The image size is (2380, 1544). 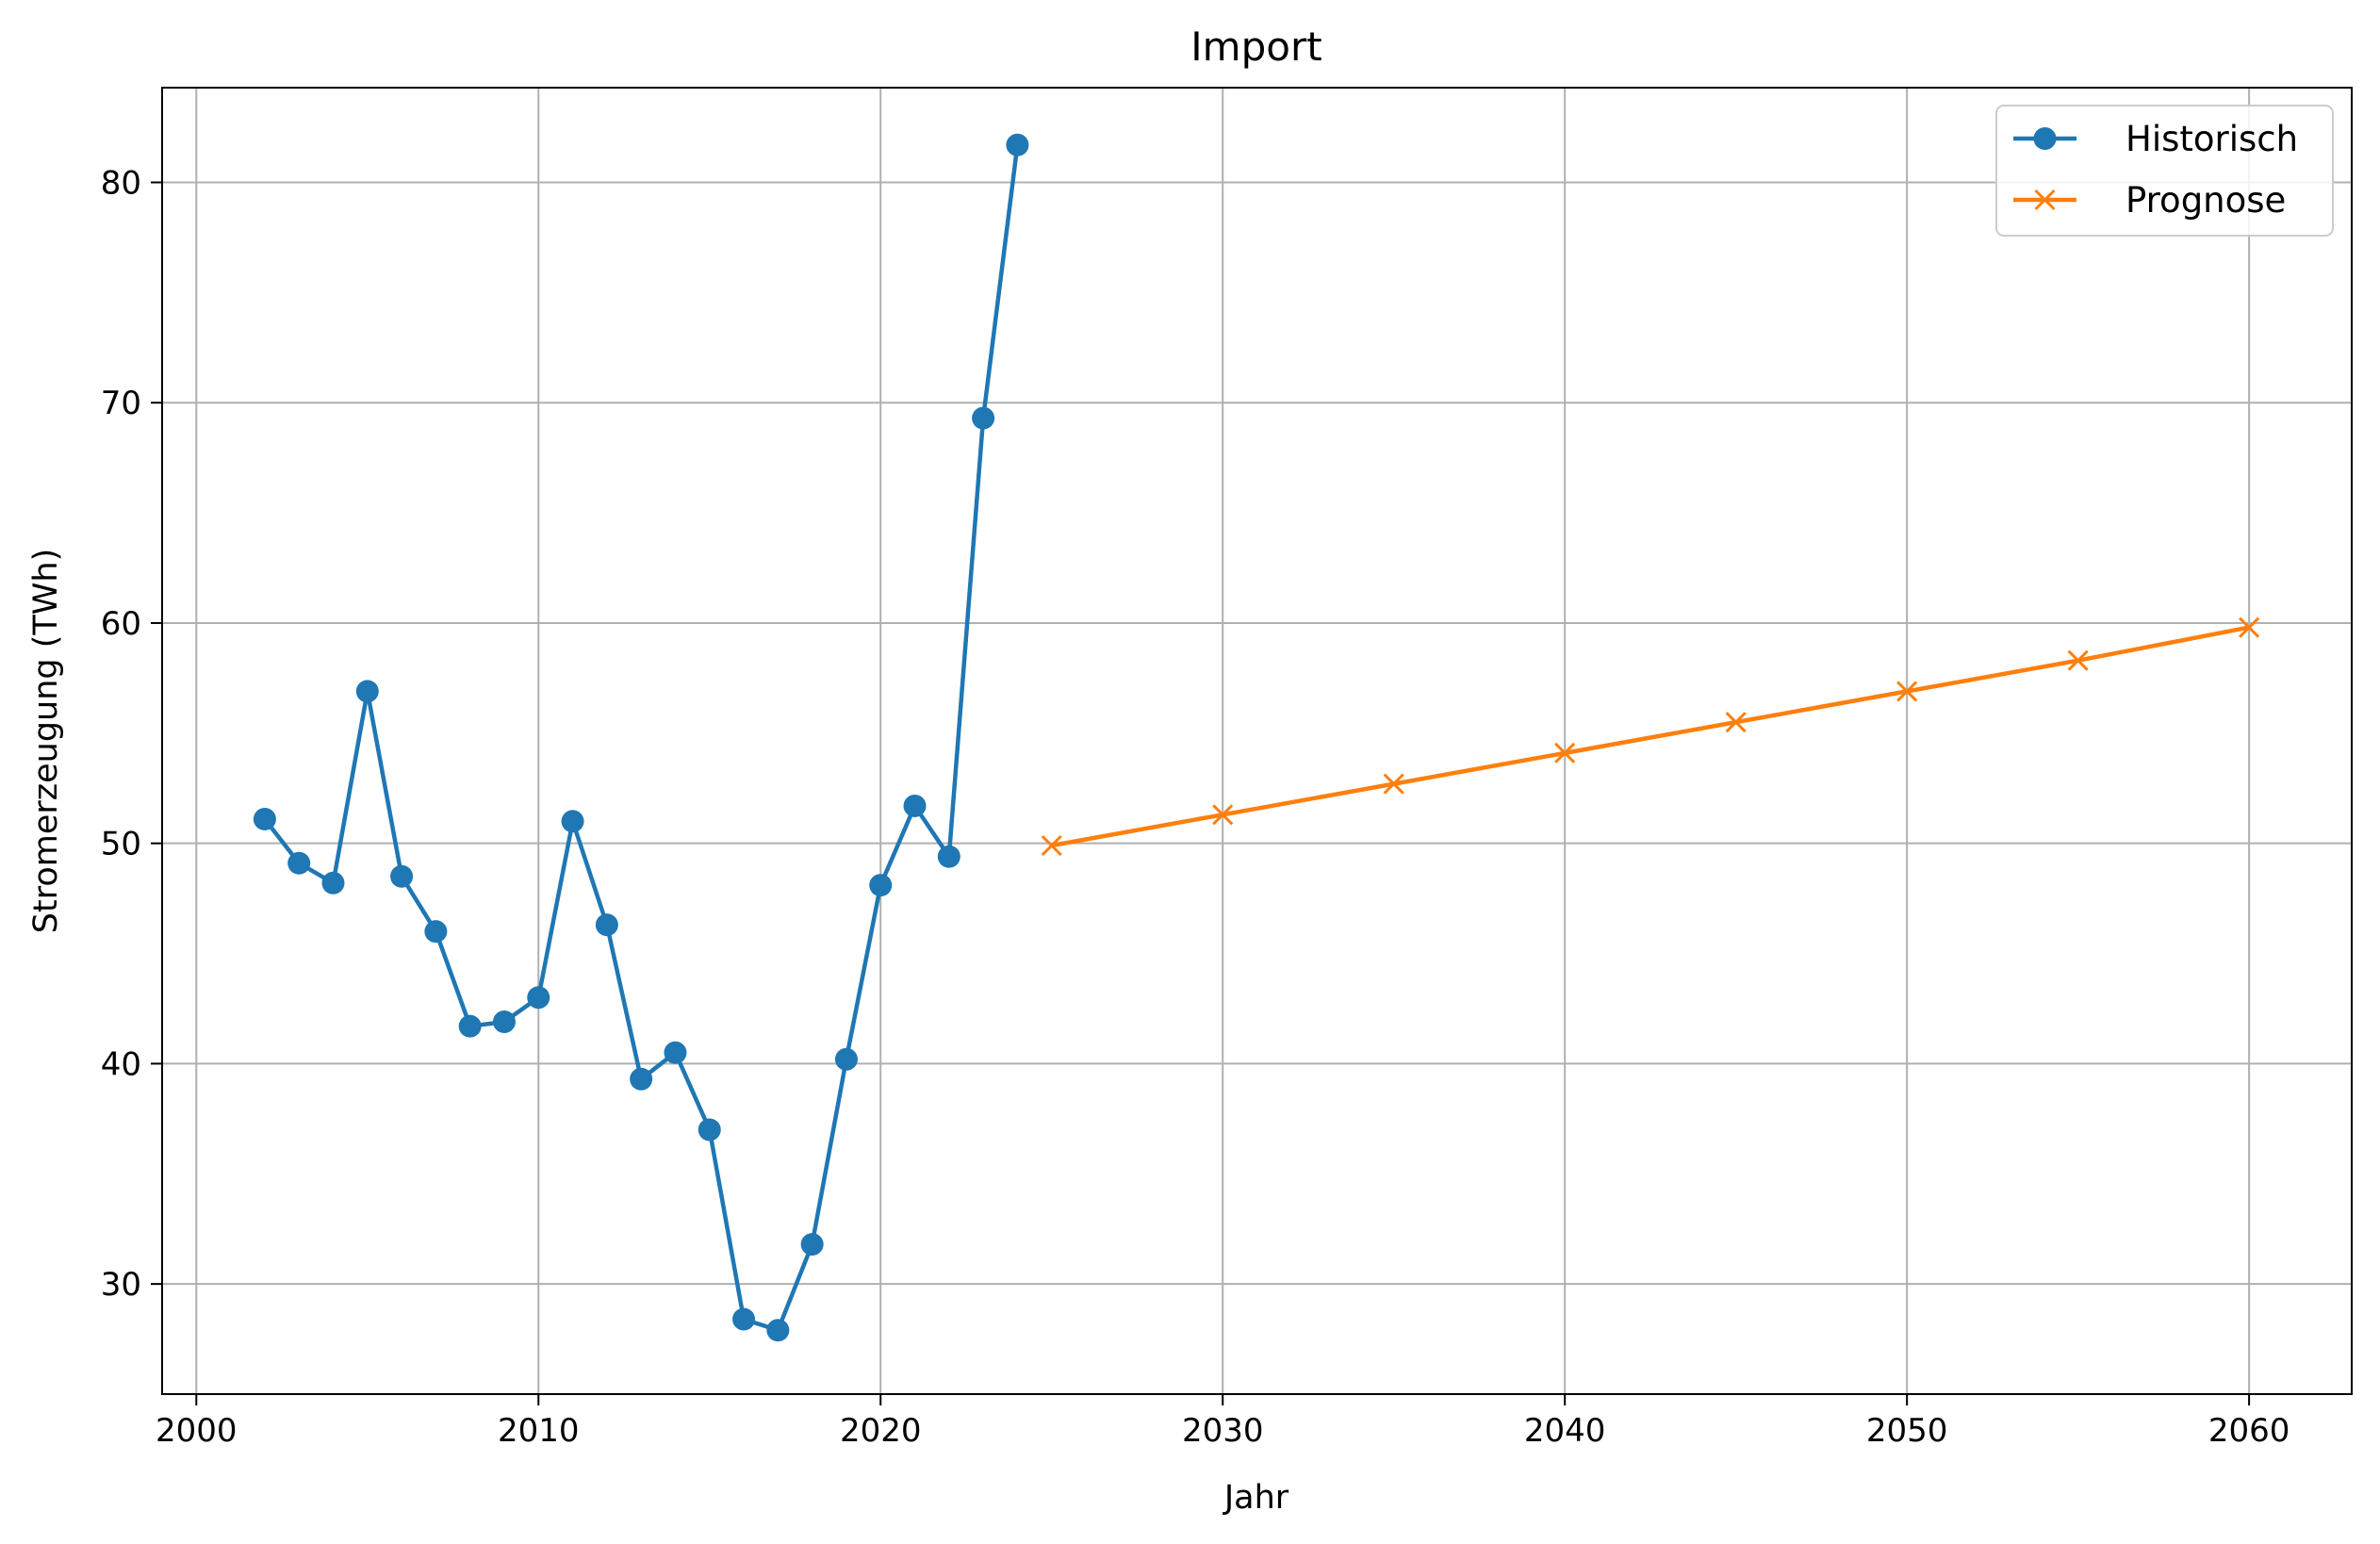 I want to click on legend: Historisch Prognose, so click(x=2164, y=171).